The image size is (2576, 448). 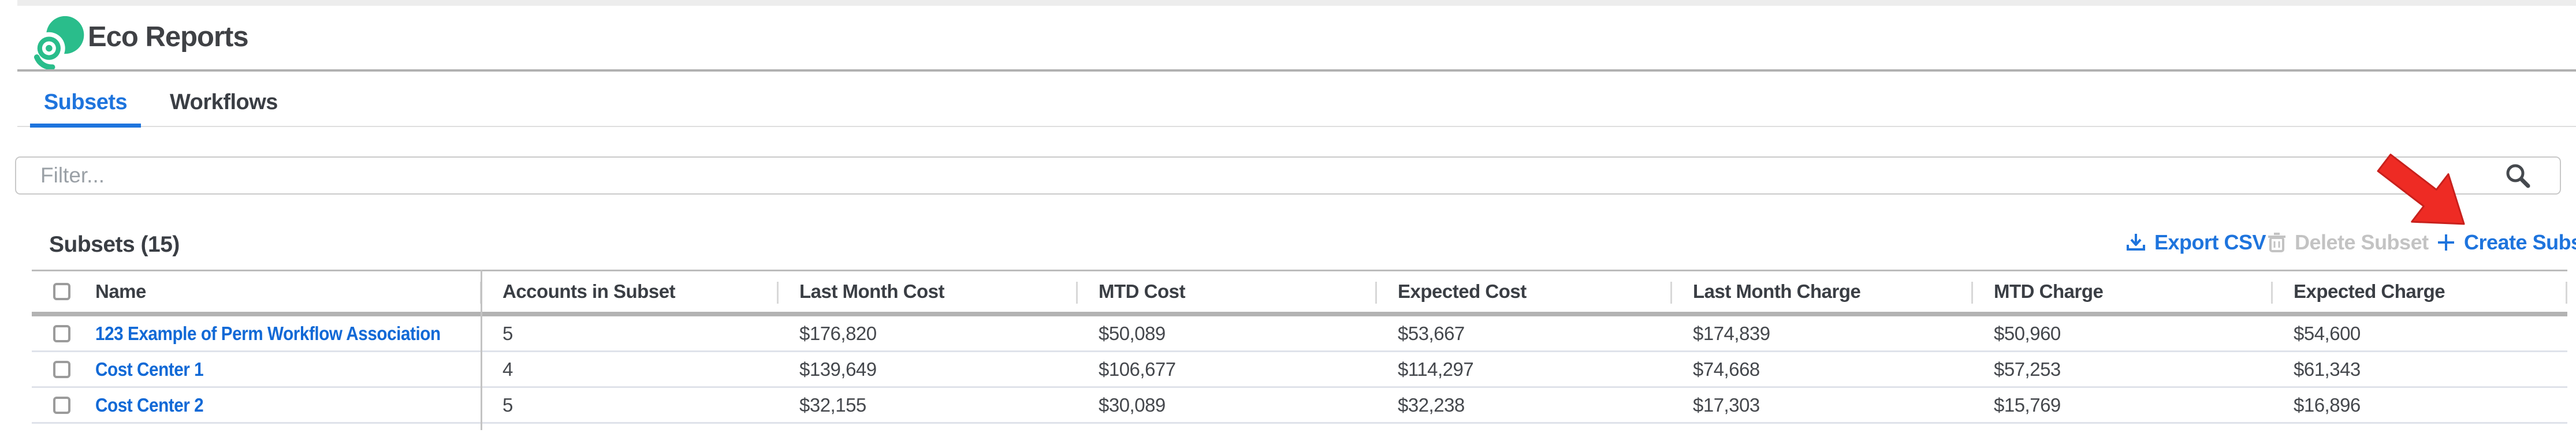 What do you see at coordinates (1297, 126) in the screenshot?
I see `tabs-border` at bounding box center [1297, 126].